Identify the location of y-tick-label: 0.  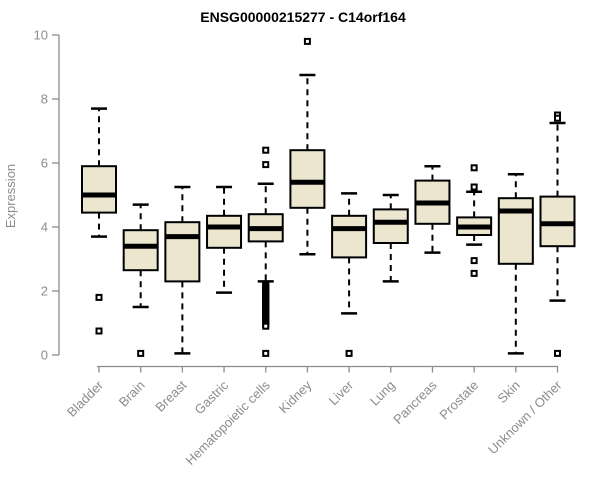
(44, 355).